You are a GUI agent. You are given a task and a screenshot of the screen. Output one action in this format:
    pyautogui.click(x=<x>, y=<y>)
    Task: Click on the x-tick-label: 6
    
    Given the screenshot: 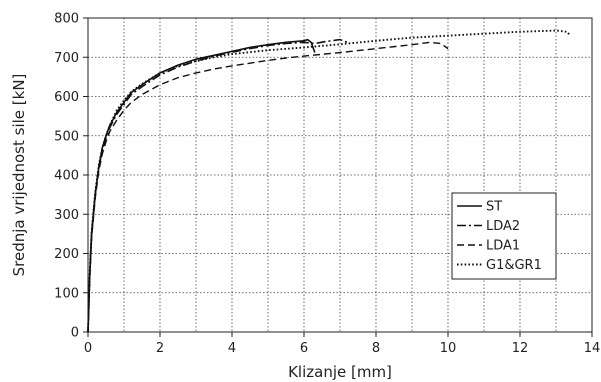 What is the action you would take?
    pyautogui.click(x=304, y=348)
    